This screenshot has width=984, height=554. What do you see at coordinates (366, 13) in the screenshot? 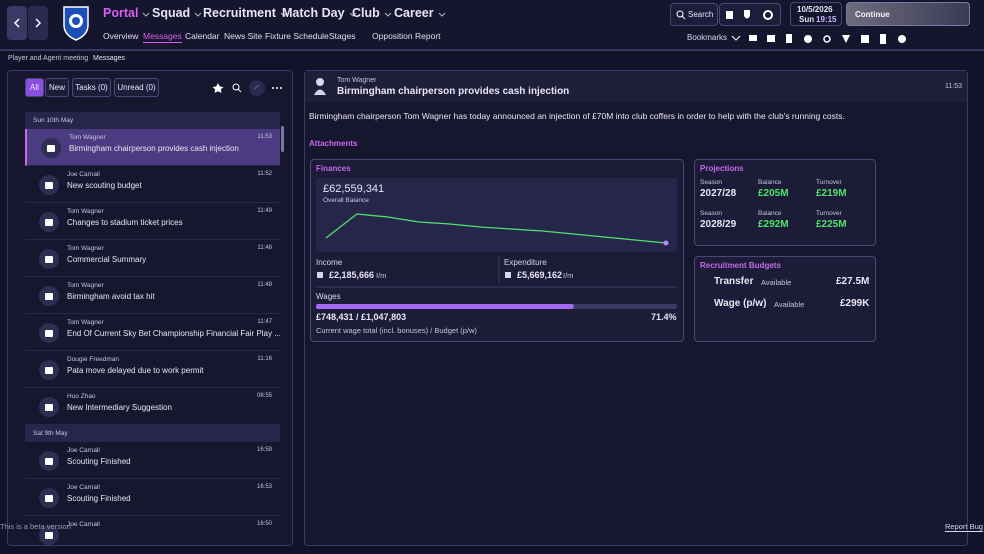
I see `menu-item: Club` at bounding box center [366, 13].